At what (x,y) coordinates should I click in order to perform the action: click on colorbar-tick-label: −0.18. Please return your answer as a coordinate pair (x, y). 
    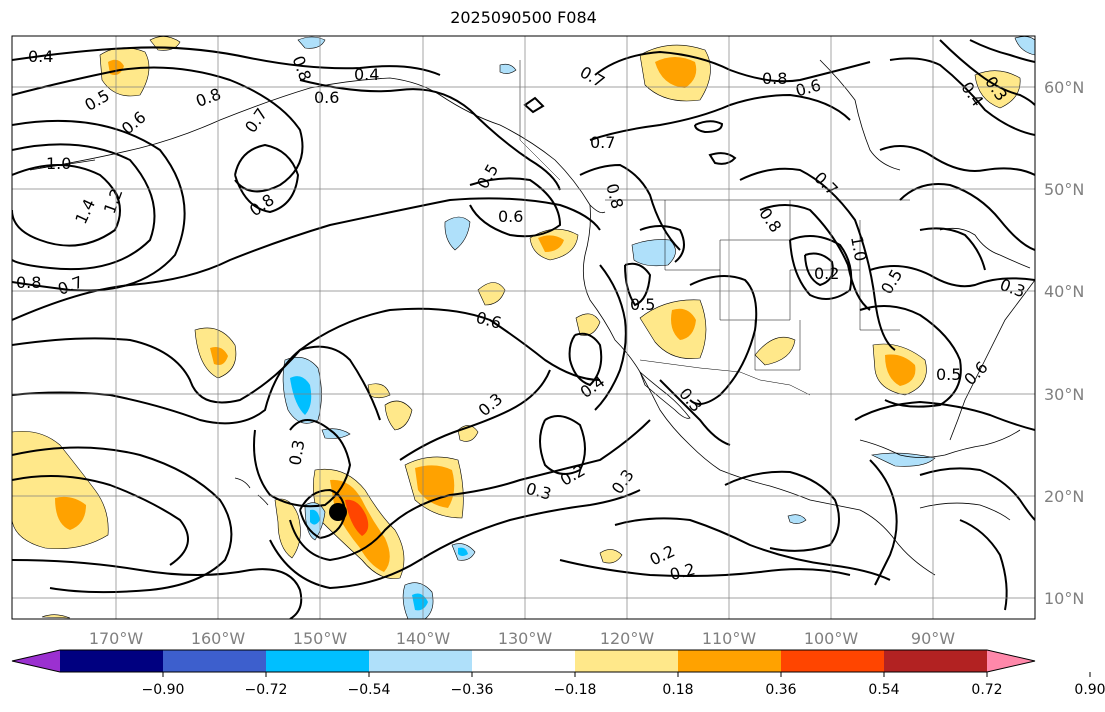
    Looking at the image, I should click on (575, 690).